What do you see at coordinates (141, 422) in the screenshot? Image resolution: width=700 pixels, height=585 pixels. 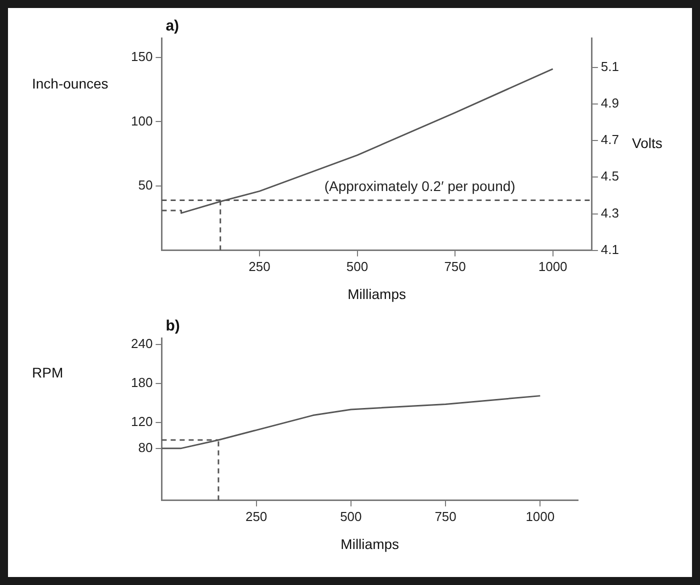 I see `y-tick-label: 120` at bounding box center [141, 422].